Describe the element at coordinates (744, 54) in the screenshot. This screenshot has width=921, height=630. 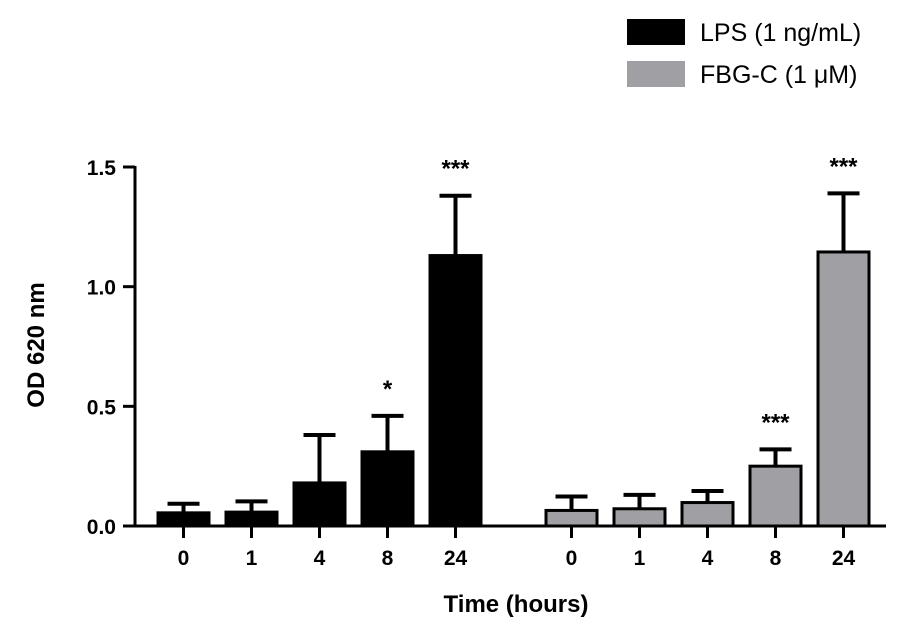
I see `legend: LPS (1 ng/mL) FBG-C (1 μM)` at that location.